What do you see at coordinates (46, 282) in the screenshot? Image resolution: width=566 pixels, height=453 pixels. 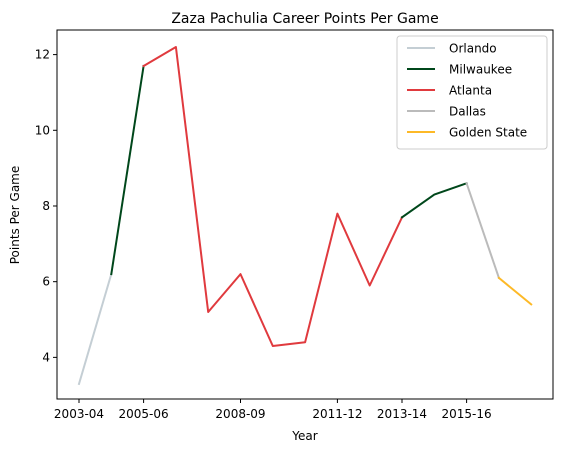 I see `y-tick-label: 6` at bounding box center [46, 282].